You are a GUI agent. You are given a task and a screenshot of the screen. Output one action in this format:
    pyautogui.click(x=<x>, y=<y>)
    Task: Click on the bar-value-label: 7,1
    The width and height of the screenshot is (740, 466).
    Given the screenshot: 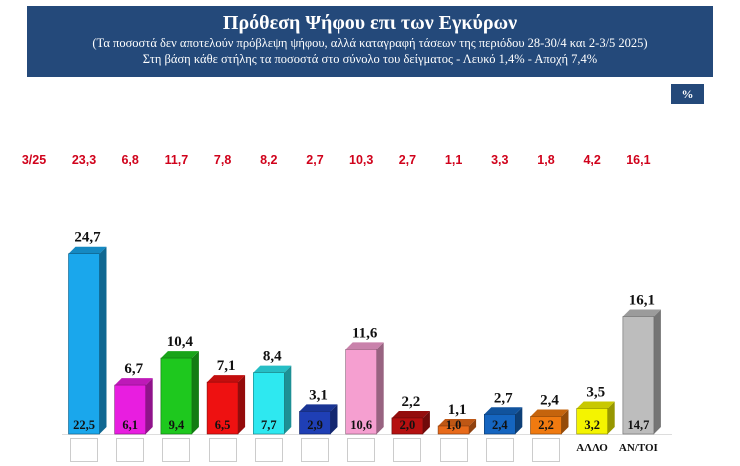 What is the action you would take?
    pyautogui.click(x=226, y=366)
    